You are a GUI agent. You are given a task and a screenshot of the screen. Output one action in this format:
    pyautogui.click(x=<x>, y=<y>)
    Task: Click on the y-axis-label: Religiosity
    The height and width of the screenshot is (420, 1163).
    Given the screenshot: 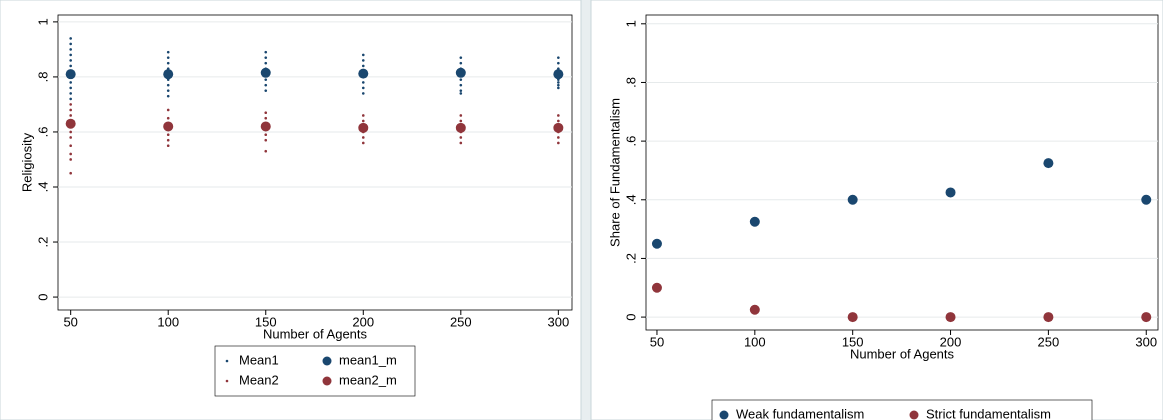 What is the action you would take?
    pyautogui.click(x=26, y=162)
    